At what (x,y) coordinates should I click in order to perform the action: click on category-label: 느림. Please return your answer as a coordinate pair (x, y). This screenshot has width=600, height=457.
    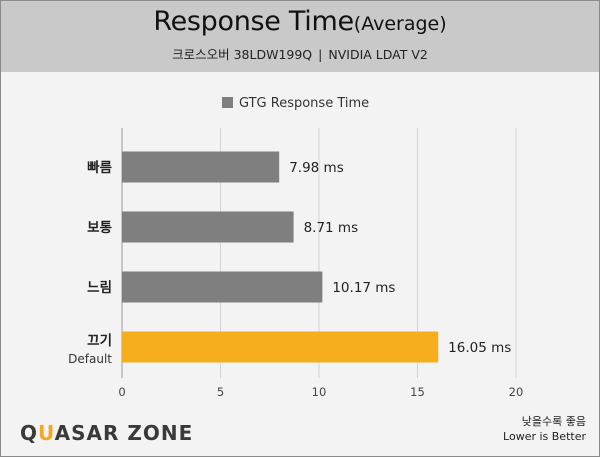
    Looking at the image, I should click on (99, 288).